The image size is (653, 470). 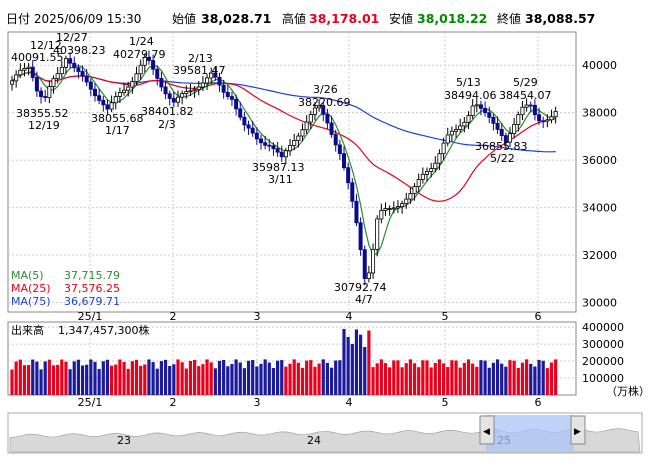 I want to click on low-label: 安値, so click(x=401, y=18).